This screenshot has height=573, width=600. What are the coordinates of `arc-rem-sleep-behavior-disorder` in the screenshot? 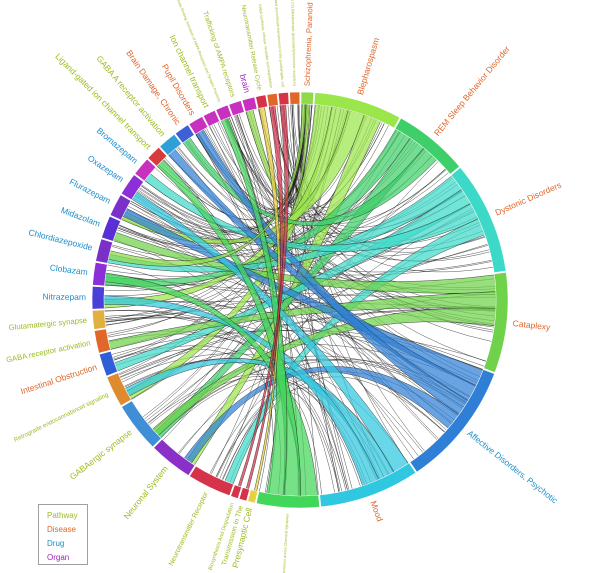 It's located at (427, 146).